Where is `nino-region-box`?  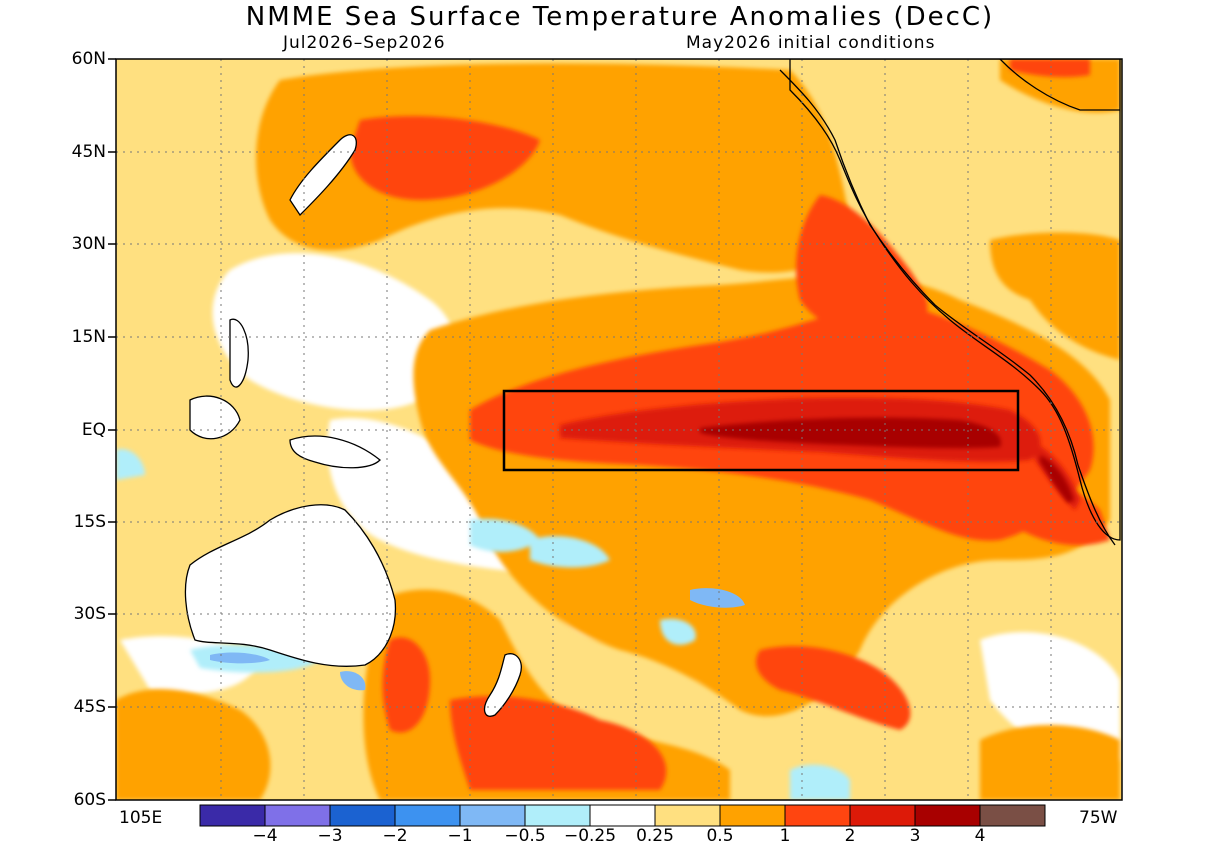
nino-region-box is located at coordinates (761, 430).